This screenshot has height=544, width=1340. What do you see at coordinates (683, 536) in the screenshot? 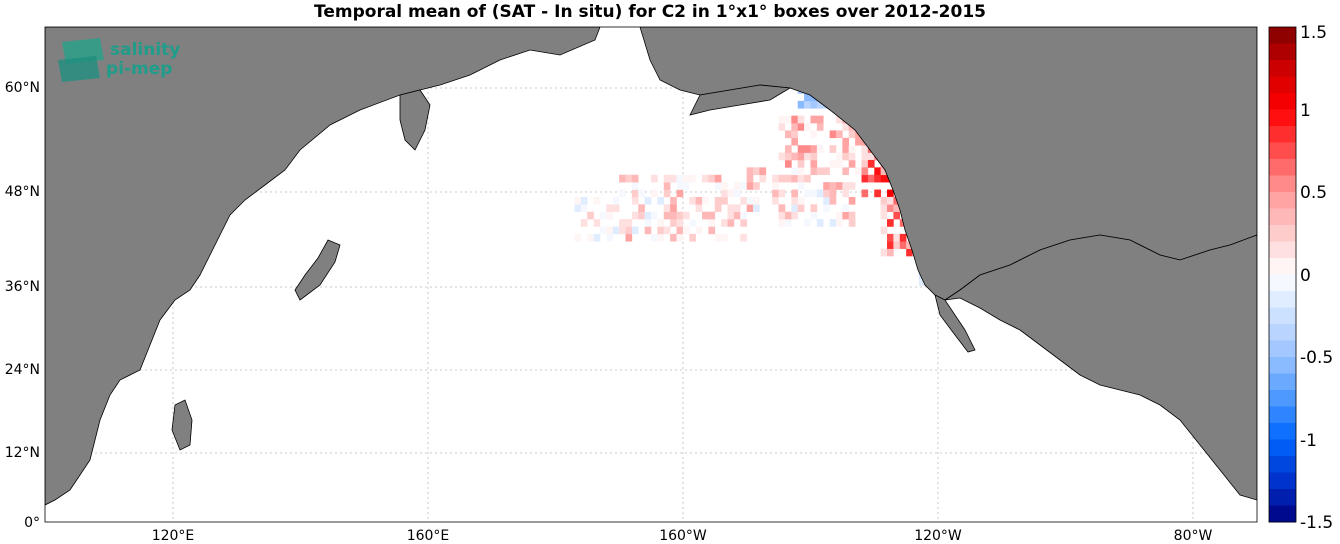
I see `lon-tick-label: 160°W` at bounding box center [683, 536].